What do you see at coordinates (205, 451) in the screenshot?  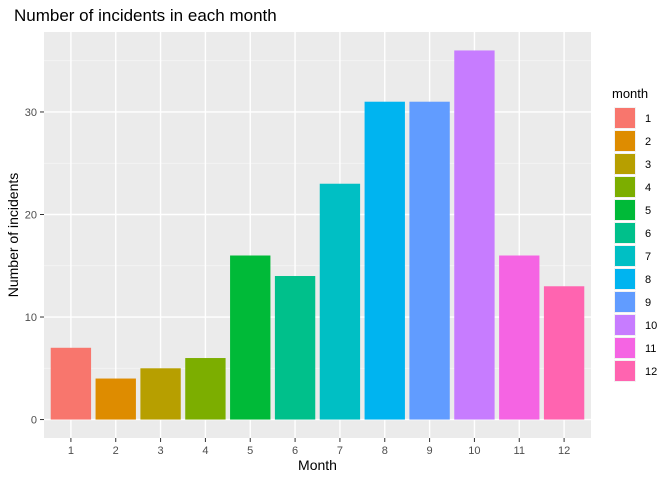 I see `x-tick-label: 4` at bounding box center [205, 451].